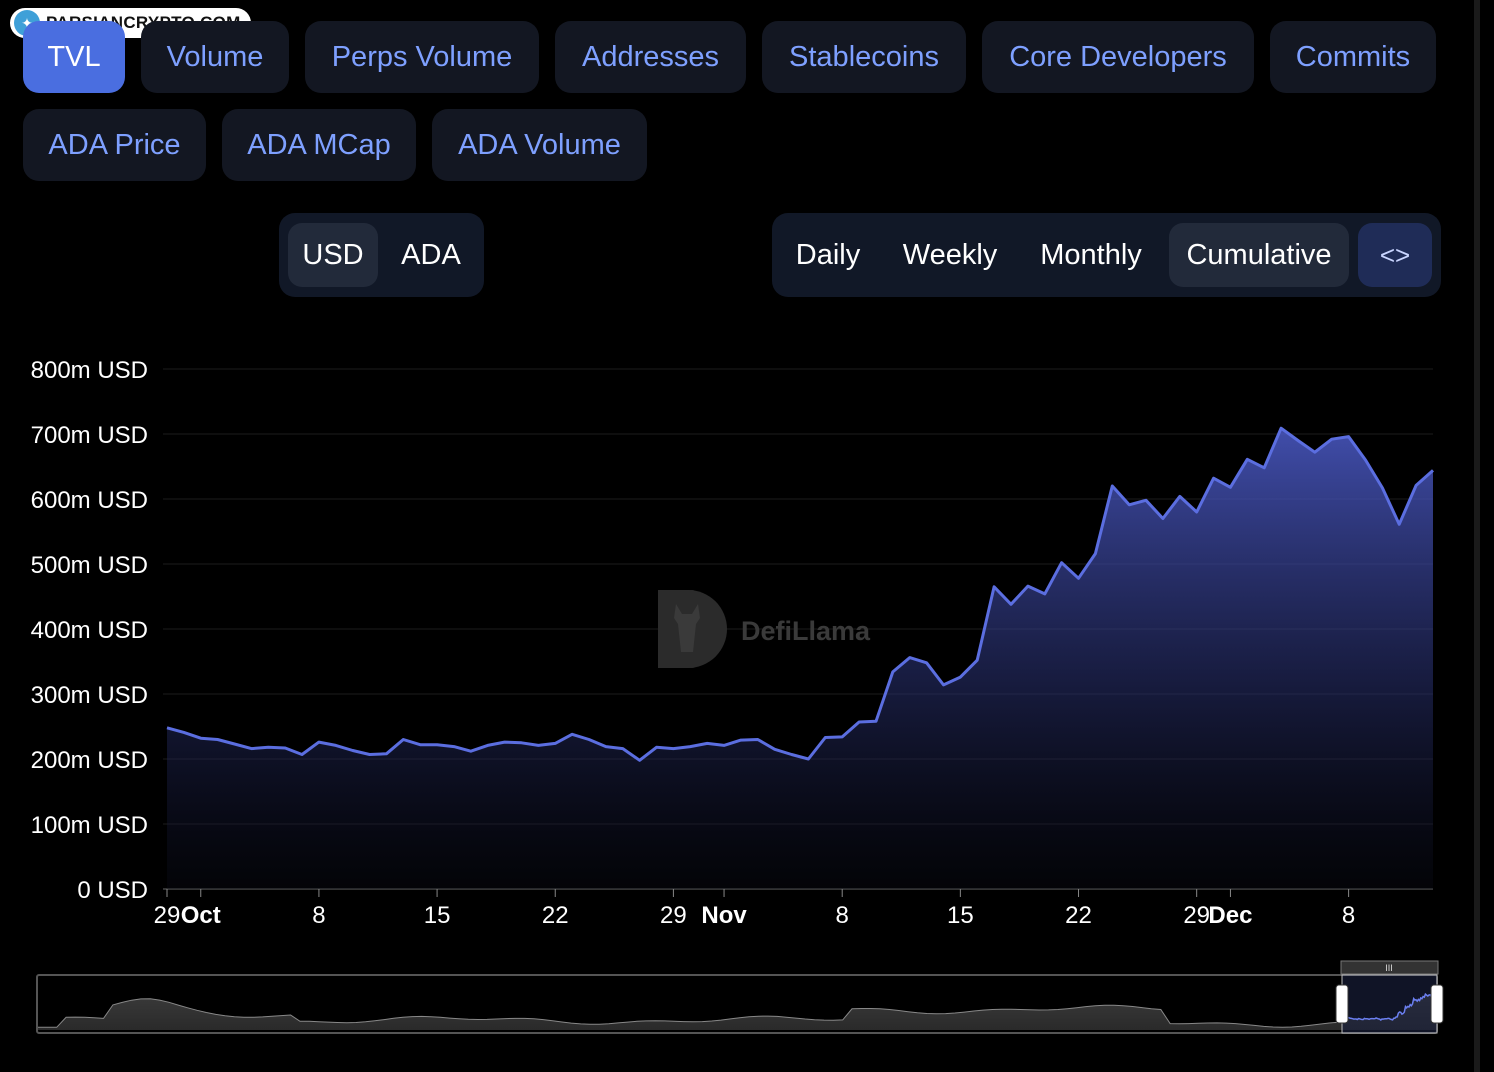  Describe the element at coordinates (114, 145) in the screenshot. I see `tab-ada-price: ADA Price` at that location.